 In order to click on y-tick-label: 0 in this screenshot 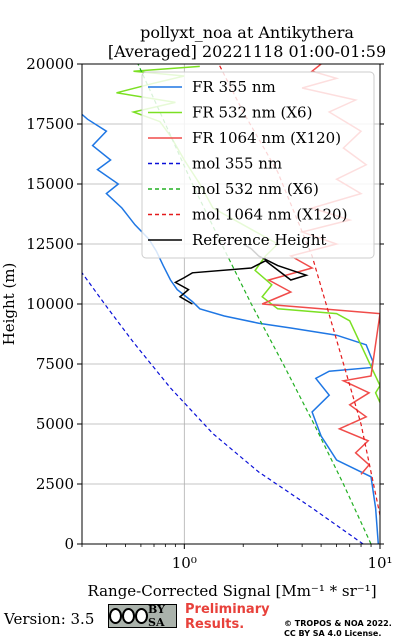, I will do `click(69, 544)`.